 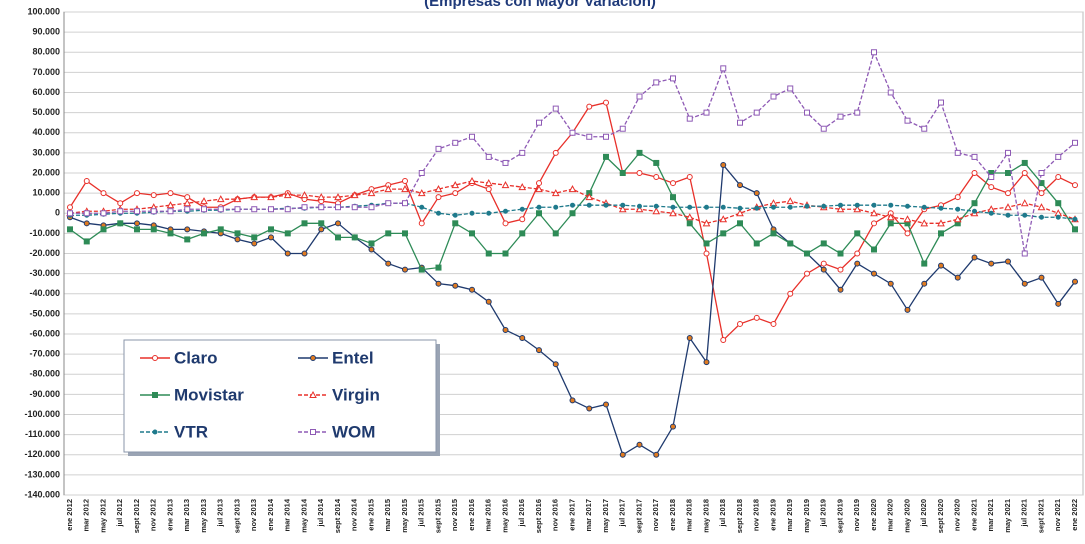 What do you see at coordinates (739, 516) in the screenshot?
I see `x-tick-label: sept 2018` at bounding box center [739, 516].